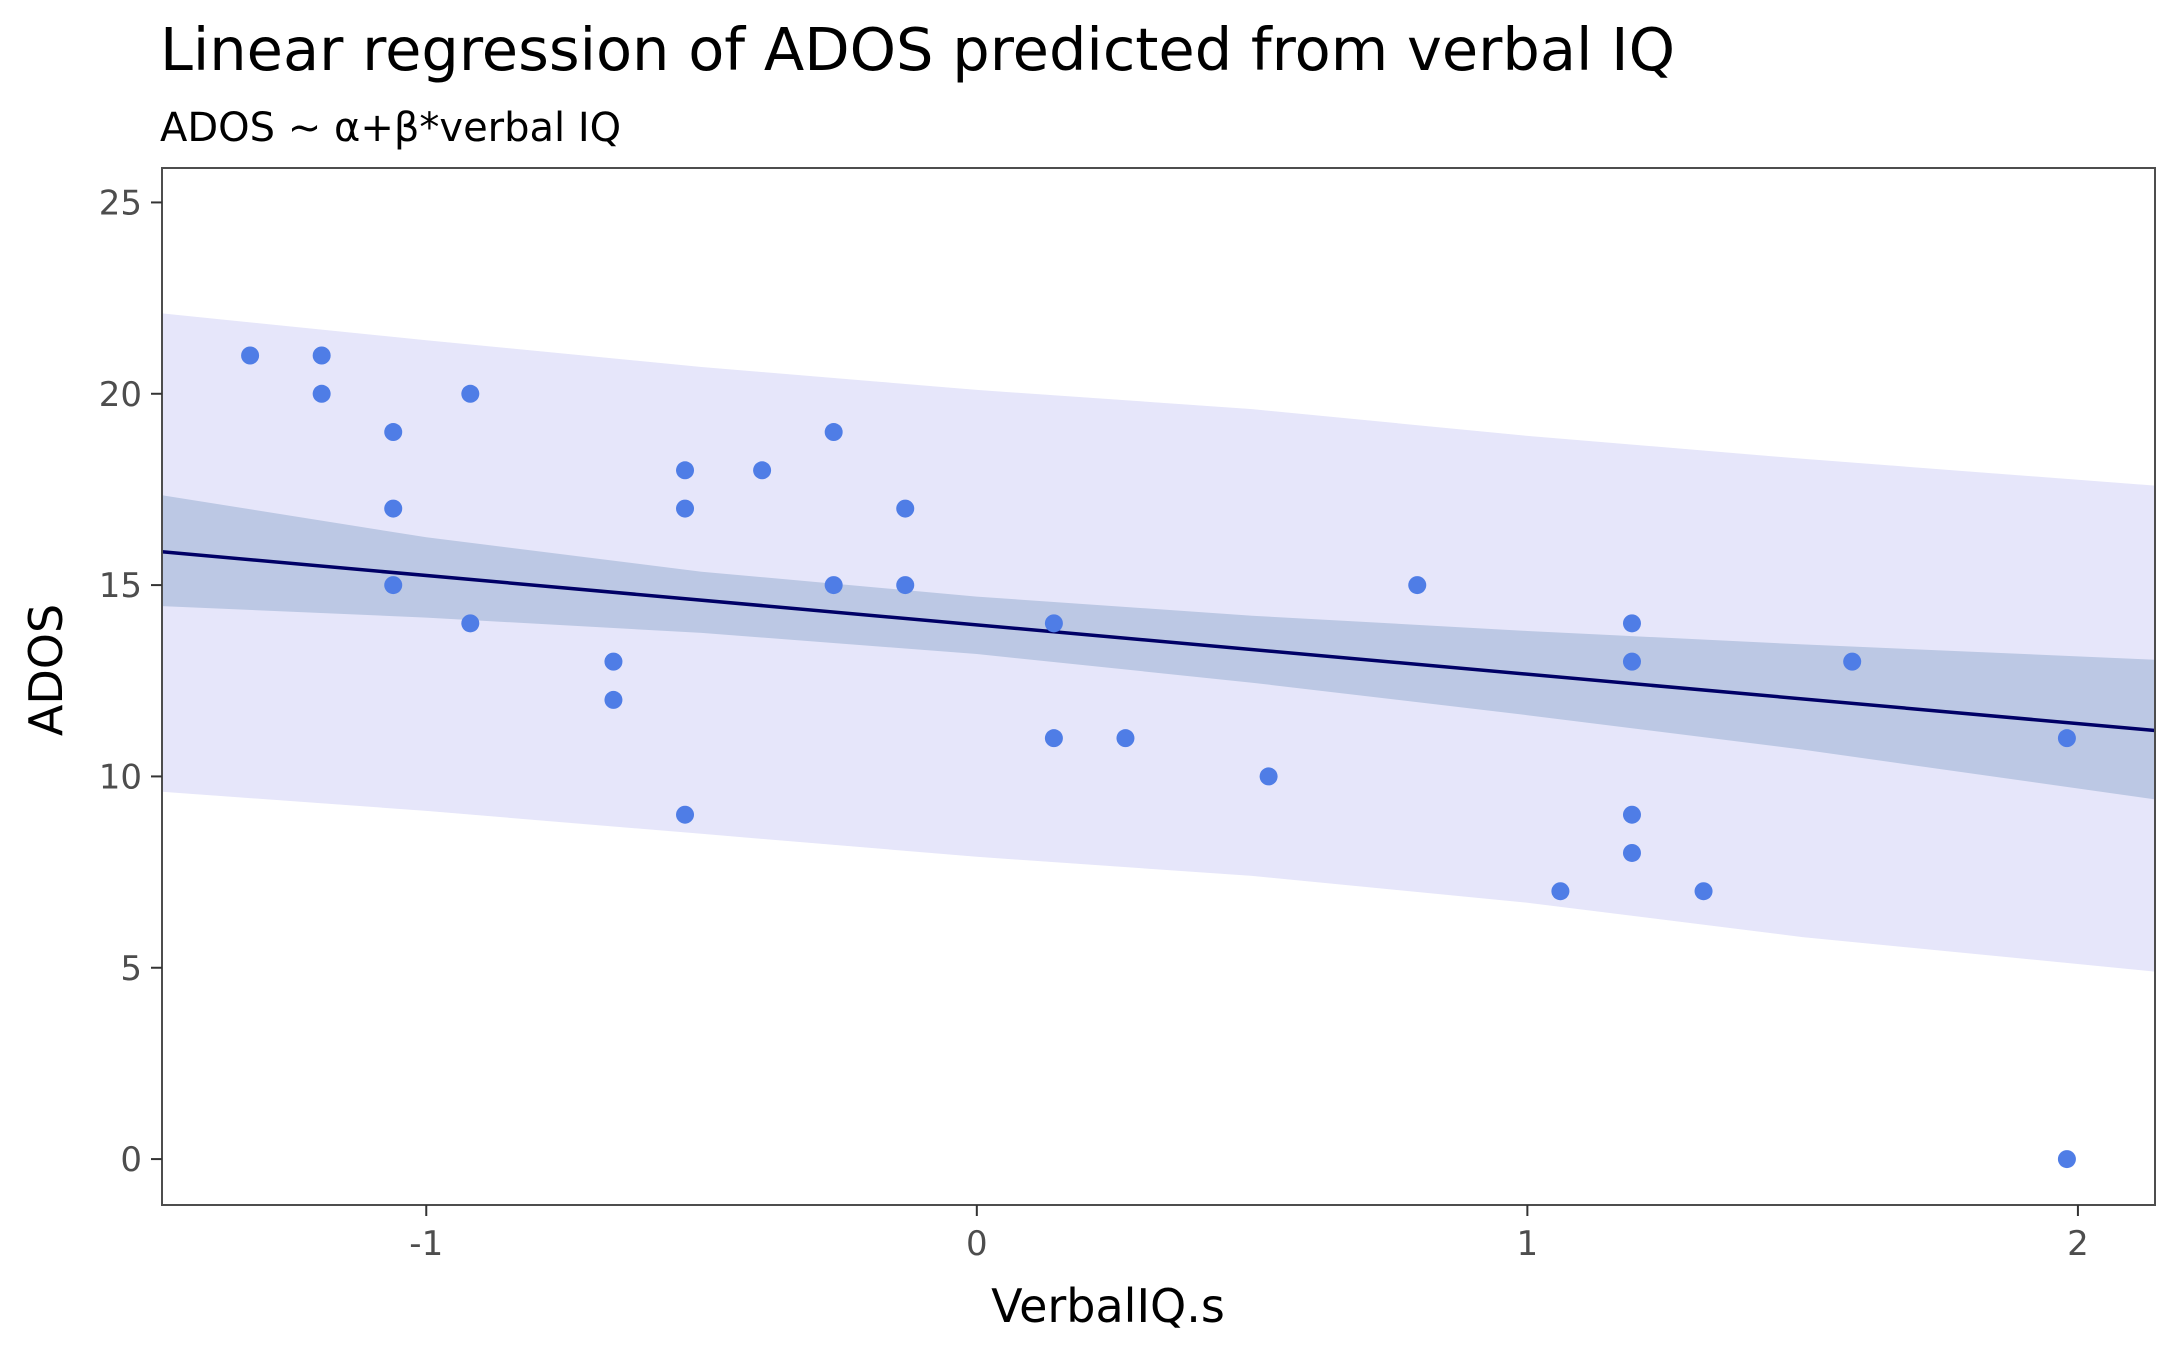 This screenshot has height=1348, width=2181. What do you see at coordinates (131, 969) in the screenshot?
I see `y-tick-label: 5` at bounding box center [131, 969].